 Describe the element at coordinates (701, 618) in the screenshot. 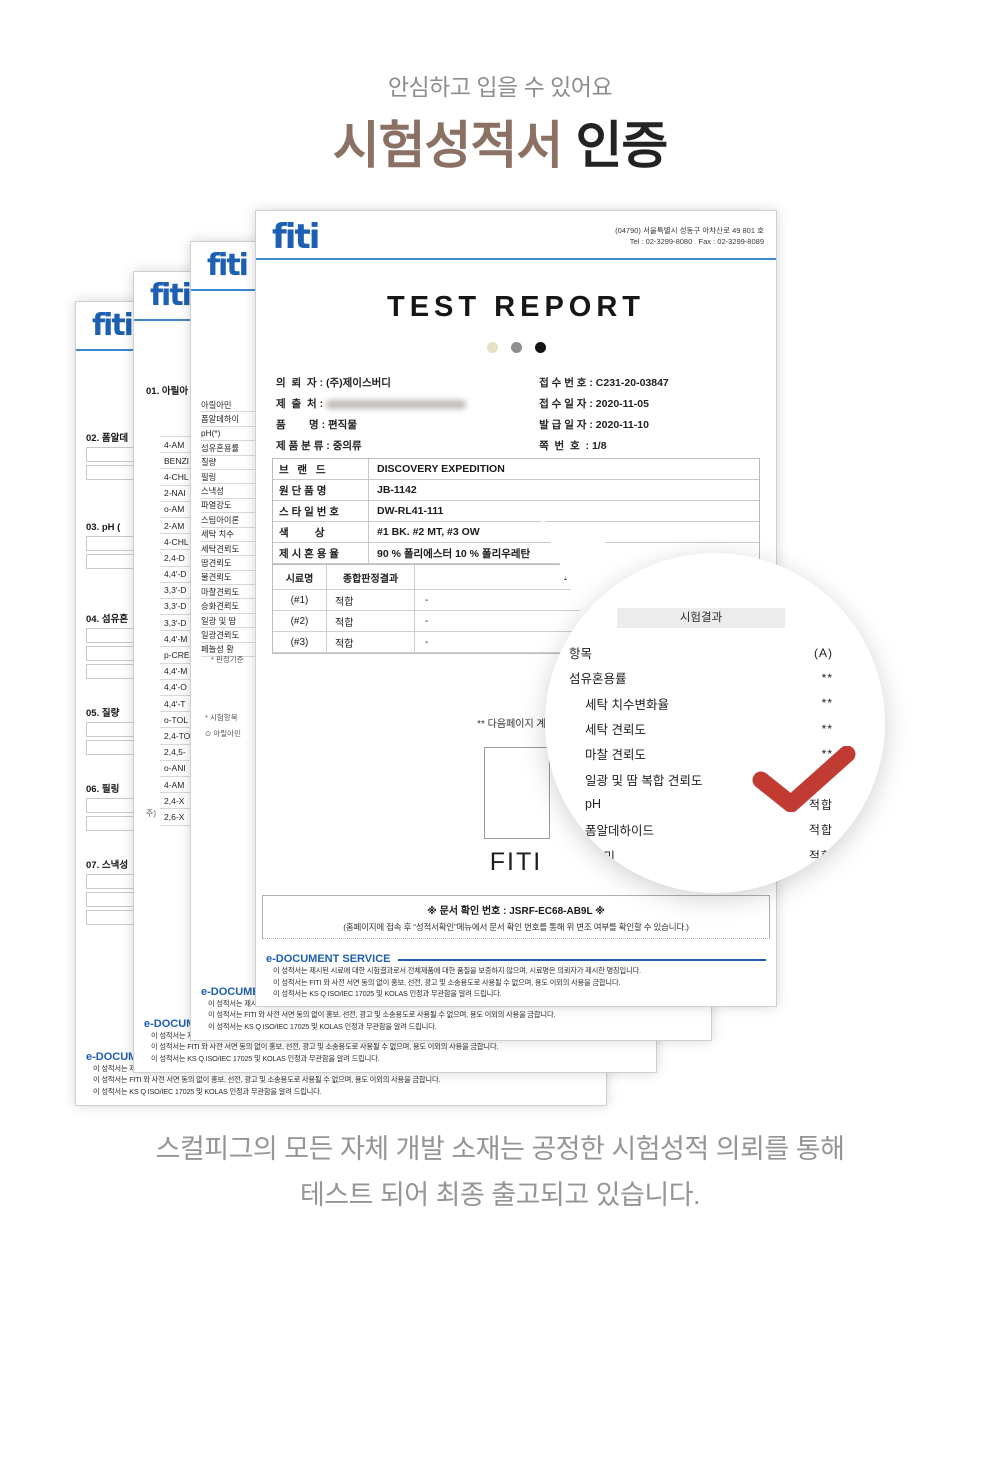

I see `magnifier-header: 시험결과` at that location.